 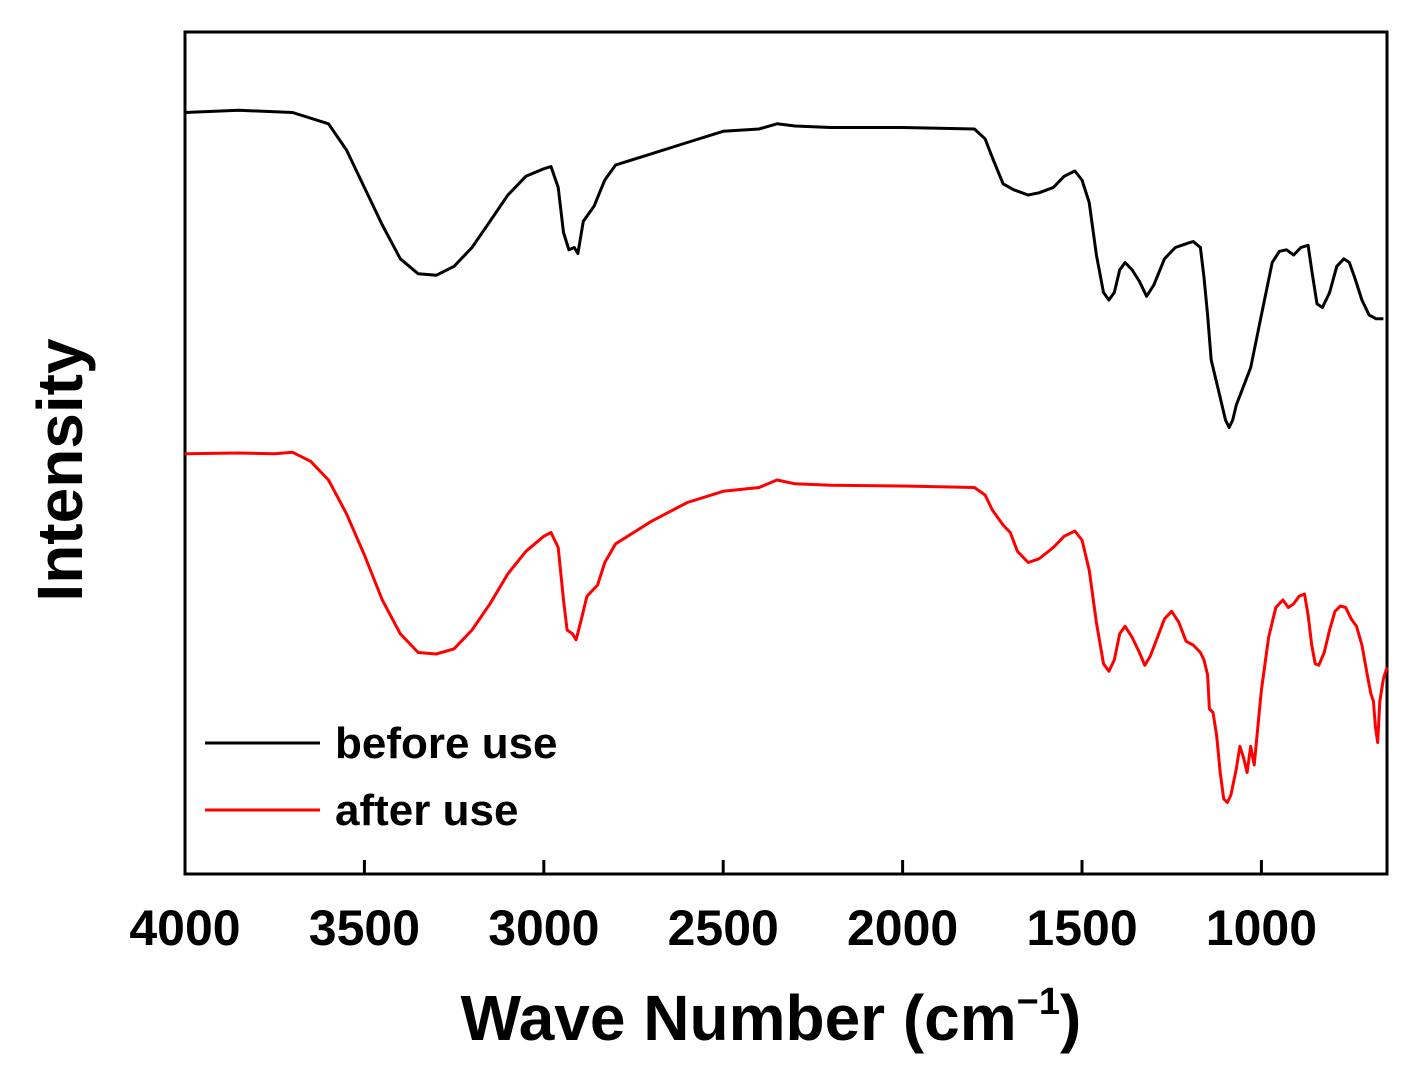 I want to click on x-axis-label: Wave Number (cm−1), so click(x=771, y=1017).